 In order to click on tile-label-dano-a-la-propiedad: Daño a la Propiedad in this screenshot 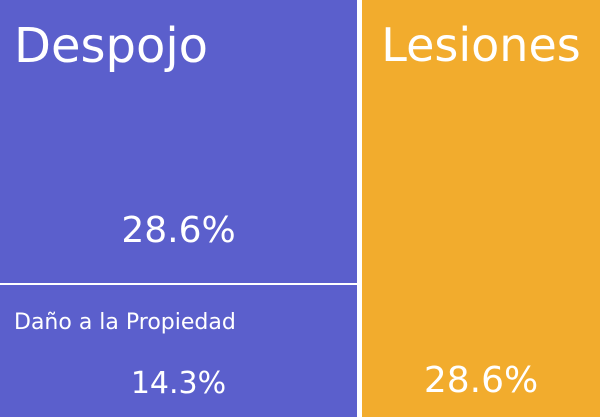, I will do `click(125, 322)`.